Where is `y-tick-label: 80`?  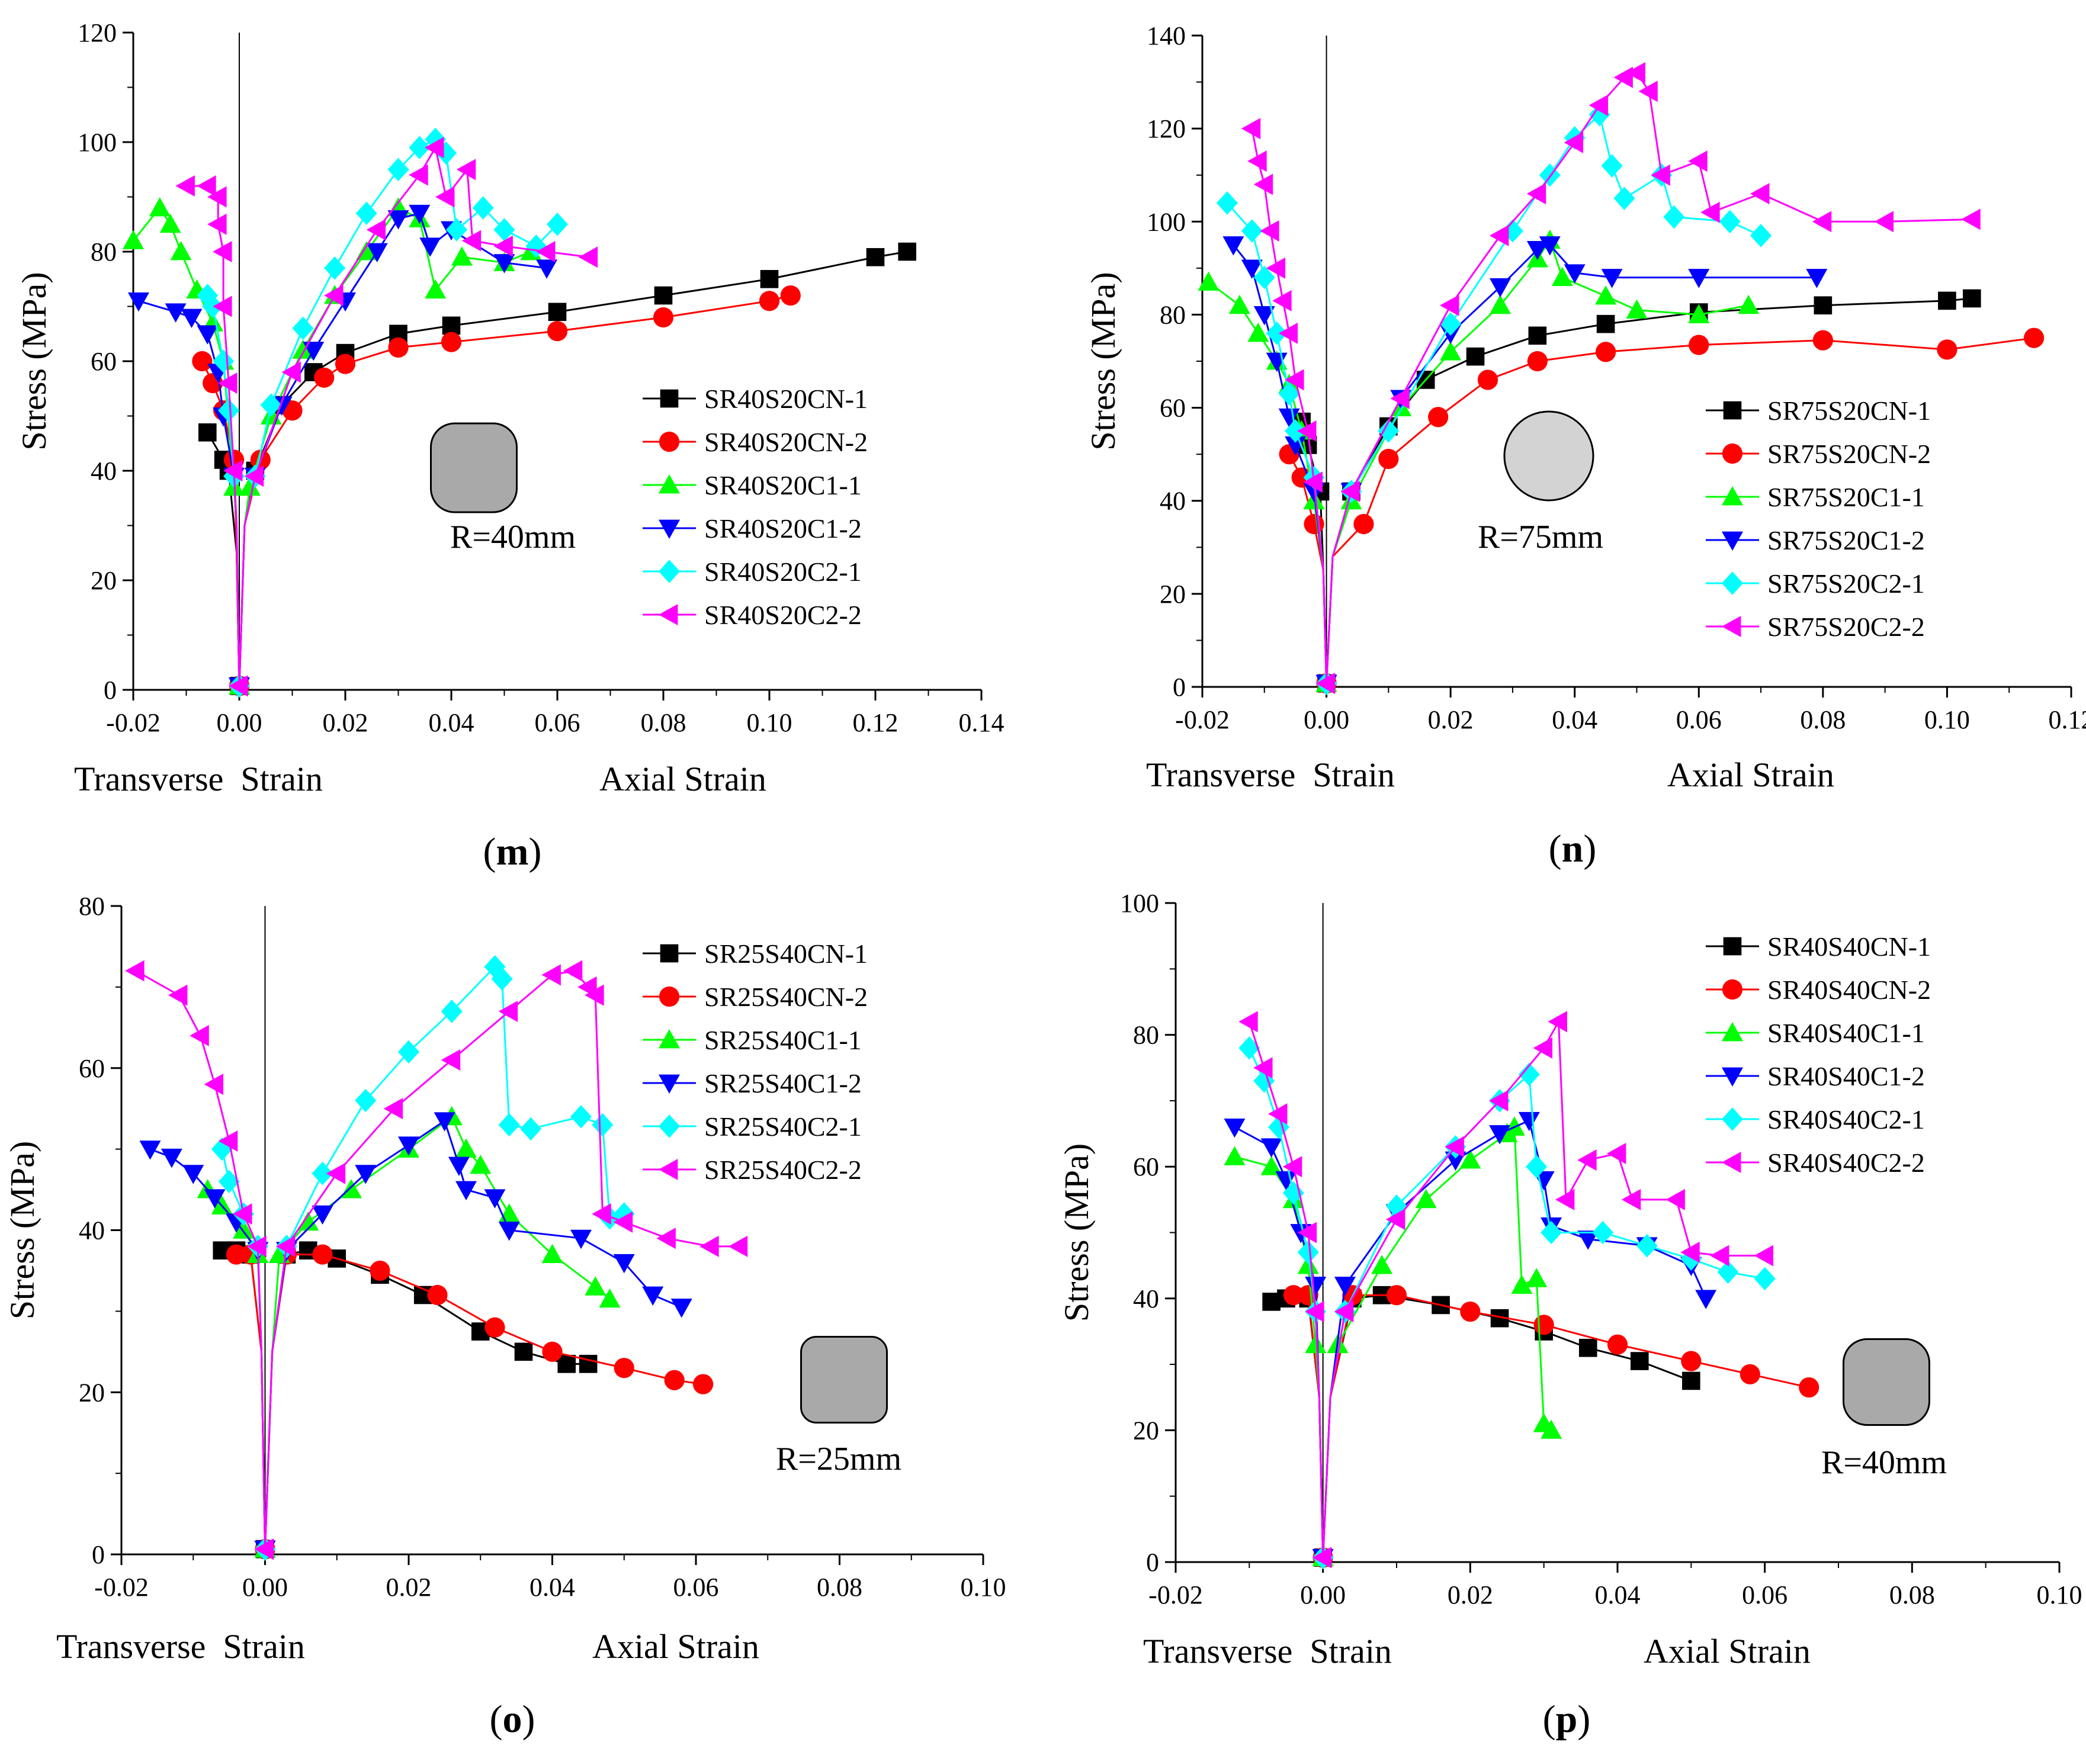
y-tick-label: 80 is located at coordinates (1146, 1035).